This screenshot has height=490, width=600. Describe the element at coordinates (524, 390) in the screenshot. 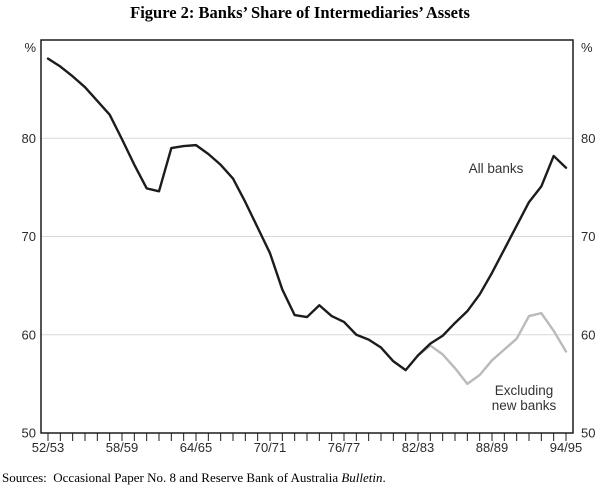

I see `excluding-new-banks-series-label-line1: Excluding` at that location.